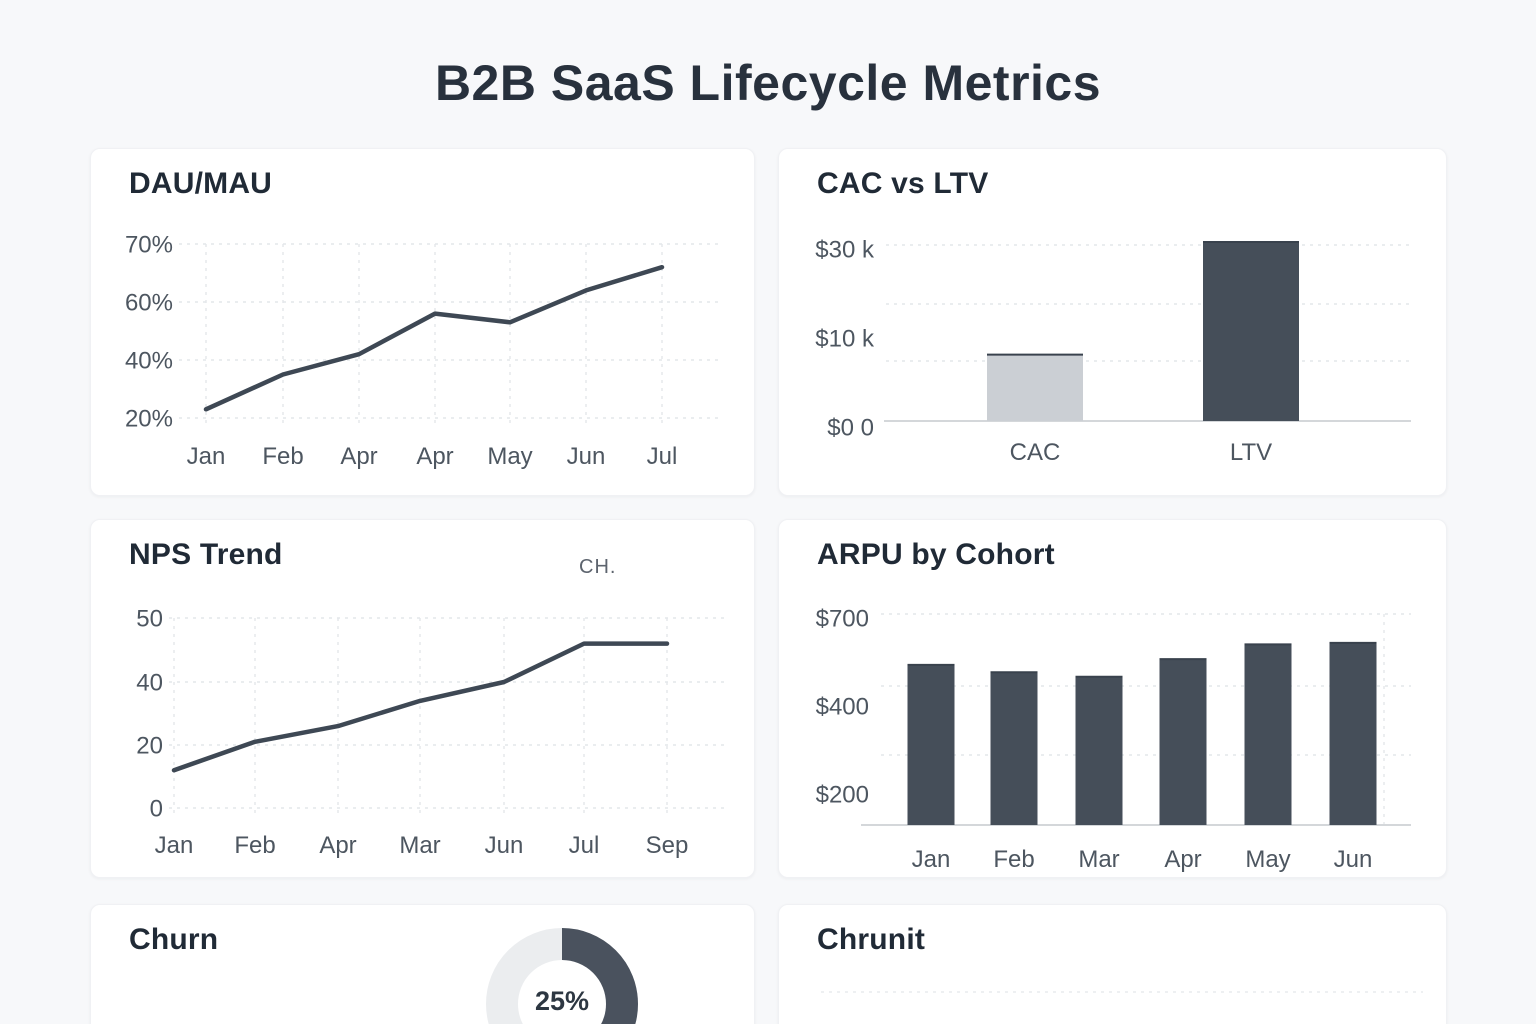  I want to click on chart-title-nps: NPS Trend, so click(206, 554).